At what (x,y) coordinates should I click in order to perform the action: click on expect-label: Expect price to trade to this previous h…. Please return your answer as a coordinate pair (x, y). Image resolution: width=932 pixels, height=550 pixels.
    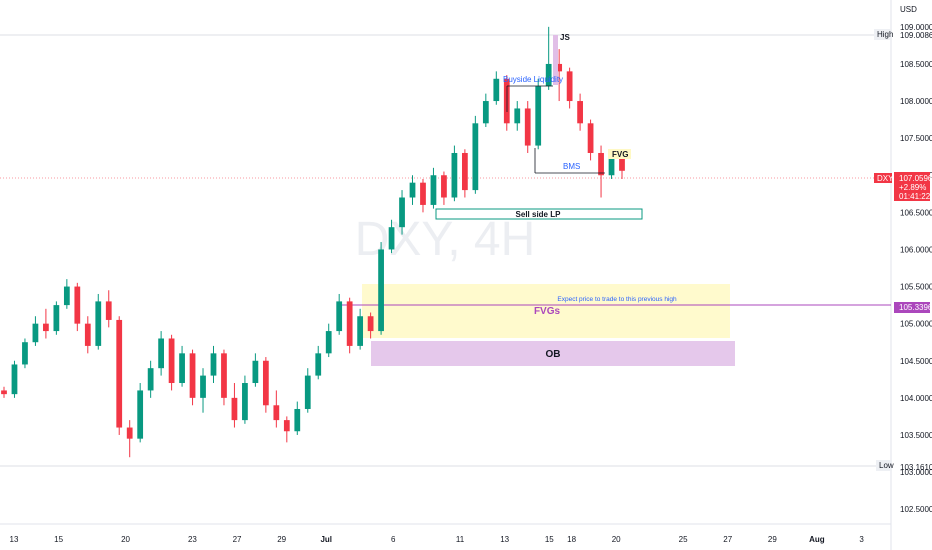
    Looking at the image, I should click on (617, 299).